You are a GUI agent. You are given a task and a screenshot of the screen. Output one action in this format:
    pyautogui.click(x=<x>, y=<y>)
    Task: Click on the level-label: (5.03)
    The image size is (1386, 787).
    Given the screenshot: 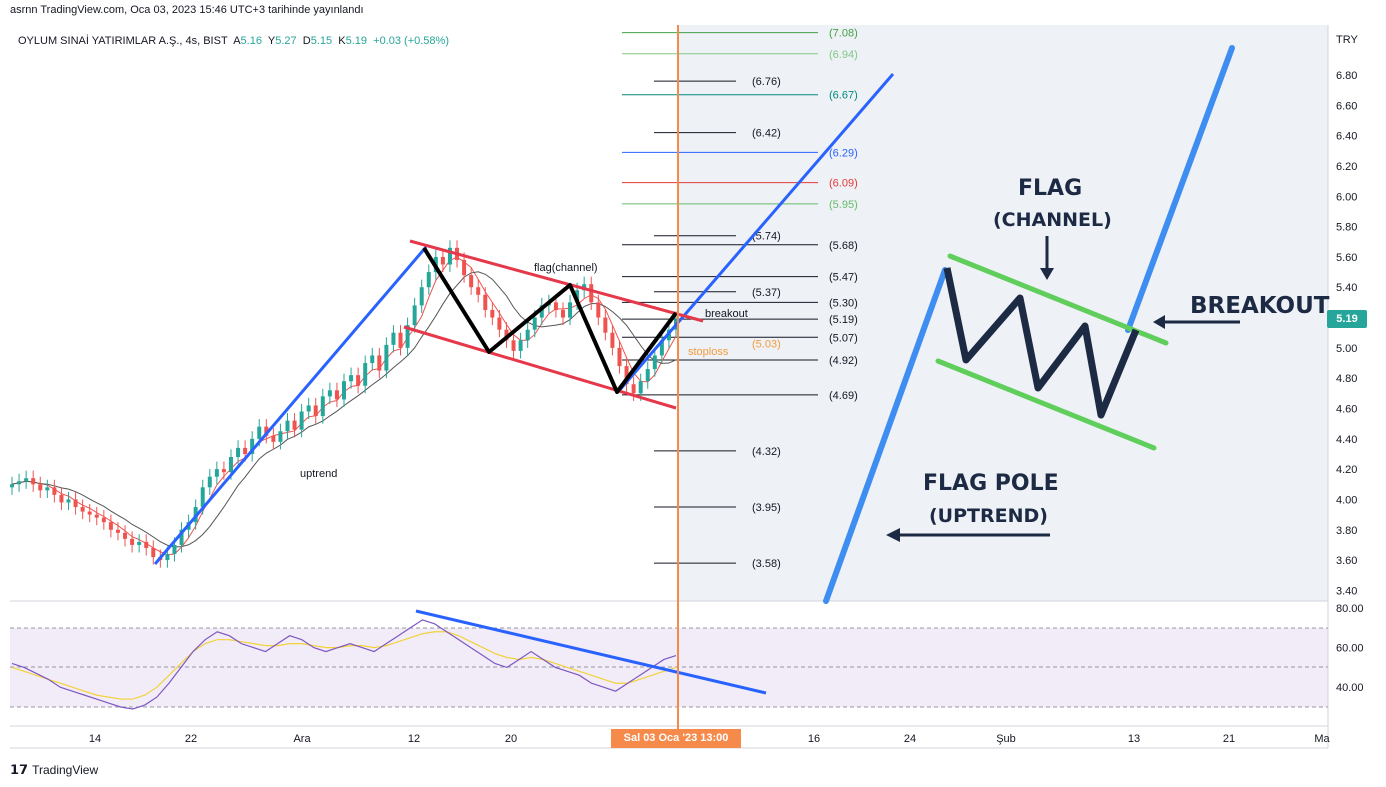 What is the action you would take?
    pyautogui.click(x=766, y=344)
    